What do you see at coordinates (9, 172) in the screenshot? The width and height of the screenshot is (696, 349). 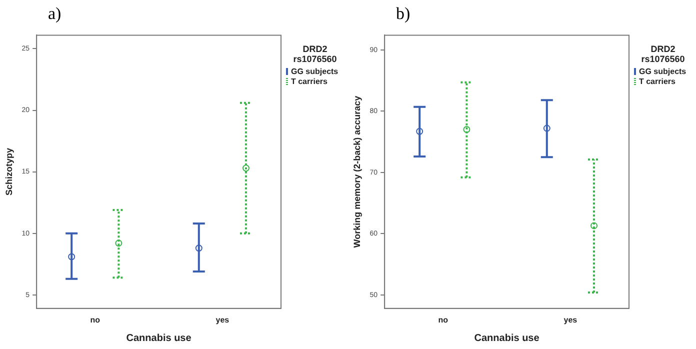 I see `y-axis-title: Schizotypy` at bounding box center [9, 172].